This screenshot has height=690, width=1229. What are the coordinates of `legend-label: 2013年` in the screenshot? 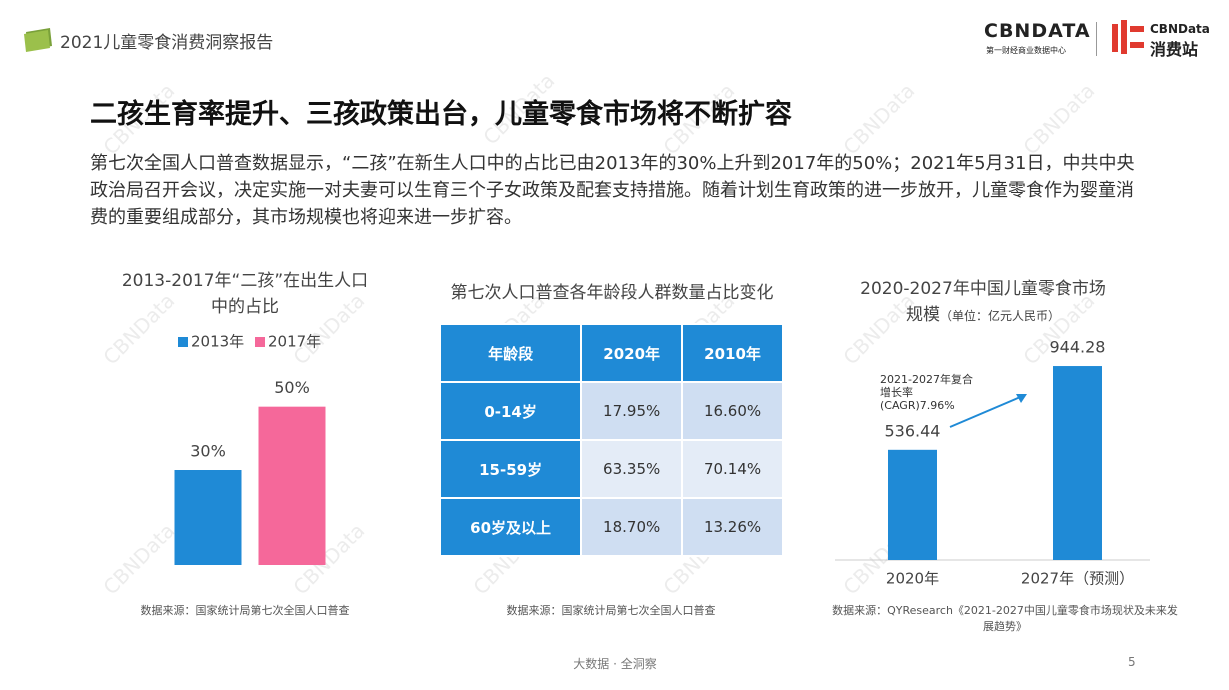 It's located at (217, 342).